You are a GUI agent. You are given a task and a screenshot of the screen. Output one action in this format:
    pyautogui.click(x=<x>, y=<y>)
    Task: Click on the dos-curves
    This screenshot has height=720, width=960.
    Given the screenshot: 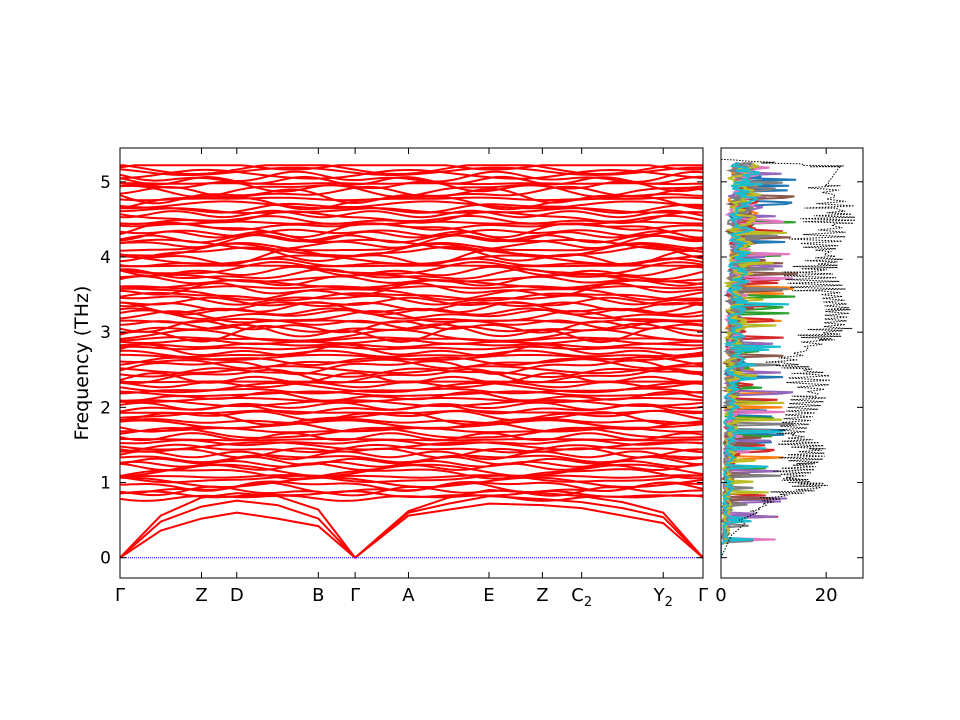 What is the action you would take?
    pyautogui.click(x=788, y=358)
    